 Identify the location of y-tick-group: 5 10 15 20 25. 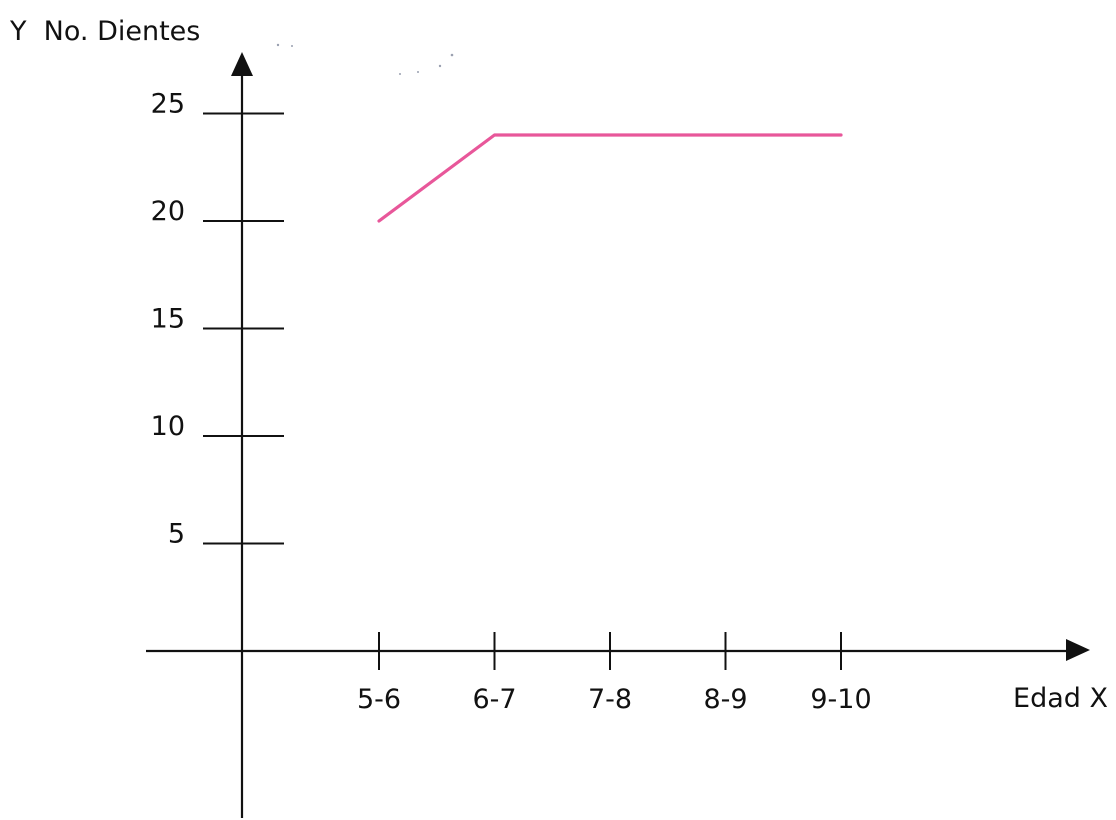
(217, 319).